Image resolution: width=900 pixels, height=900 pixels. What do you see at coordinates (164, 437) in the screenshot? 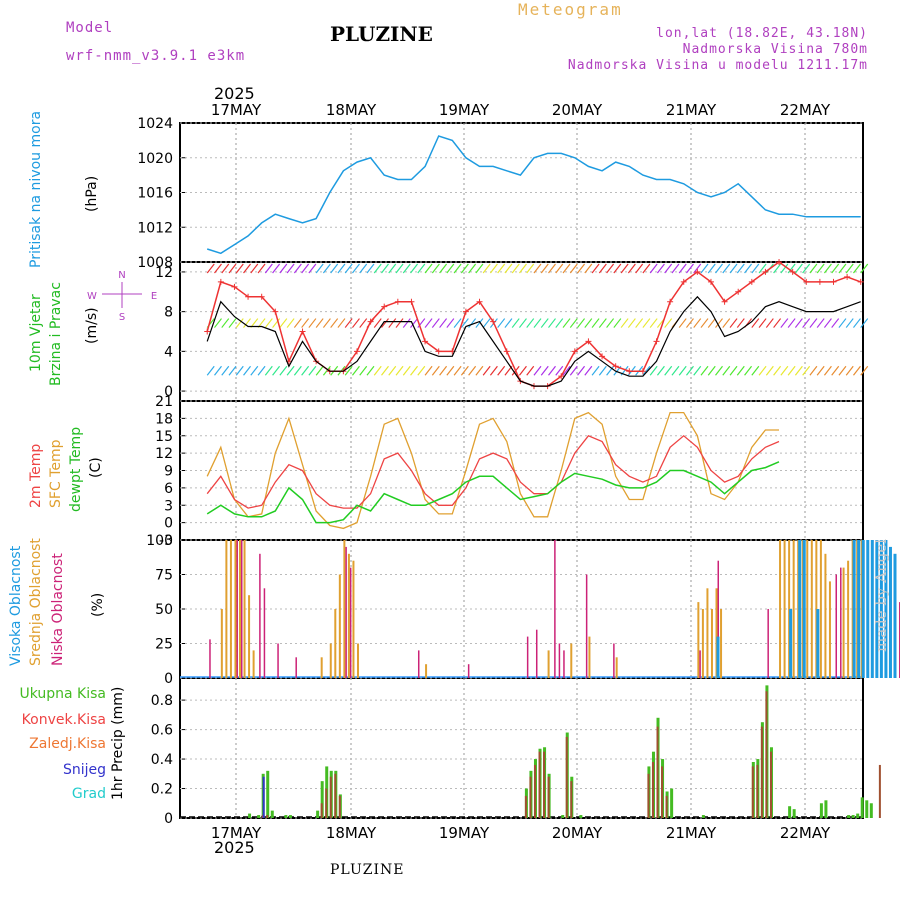
I see `temp-tick-label: 15` at bounding box center [164, 437].